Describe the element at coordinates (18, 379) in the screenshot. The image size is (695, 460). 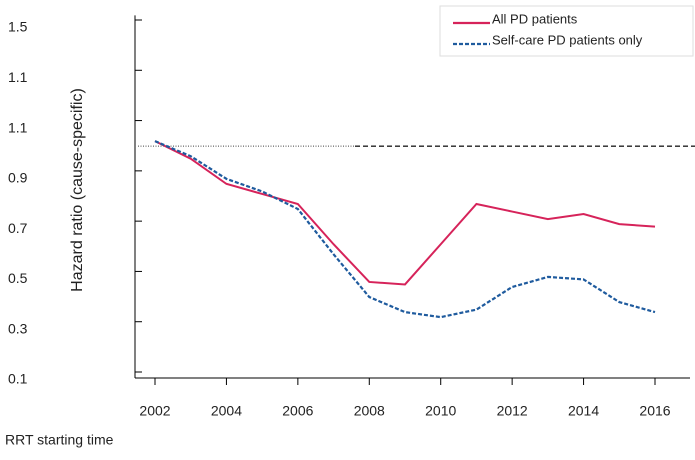
I see `y-tick-label: 0.1` at that location.